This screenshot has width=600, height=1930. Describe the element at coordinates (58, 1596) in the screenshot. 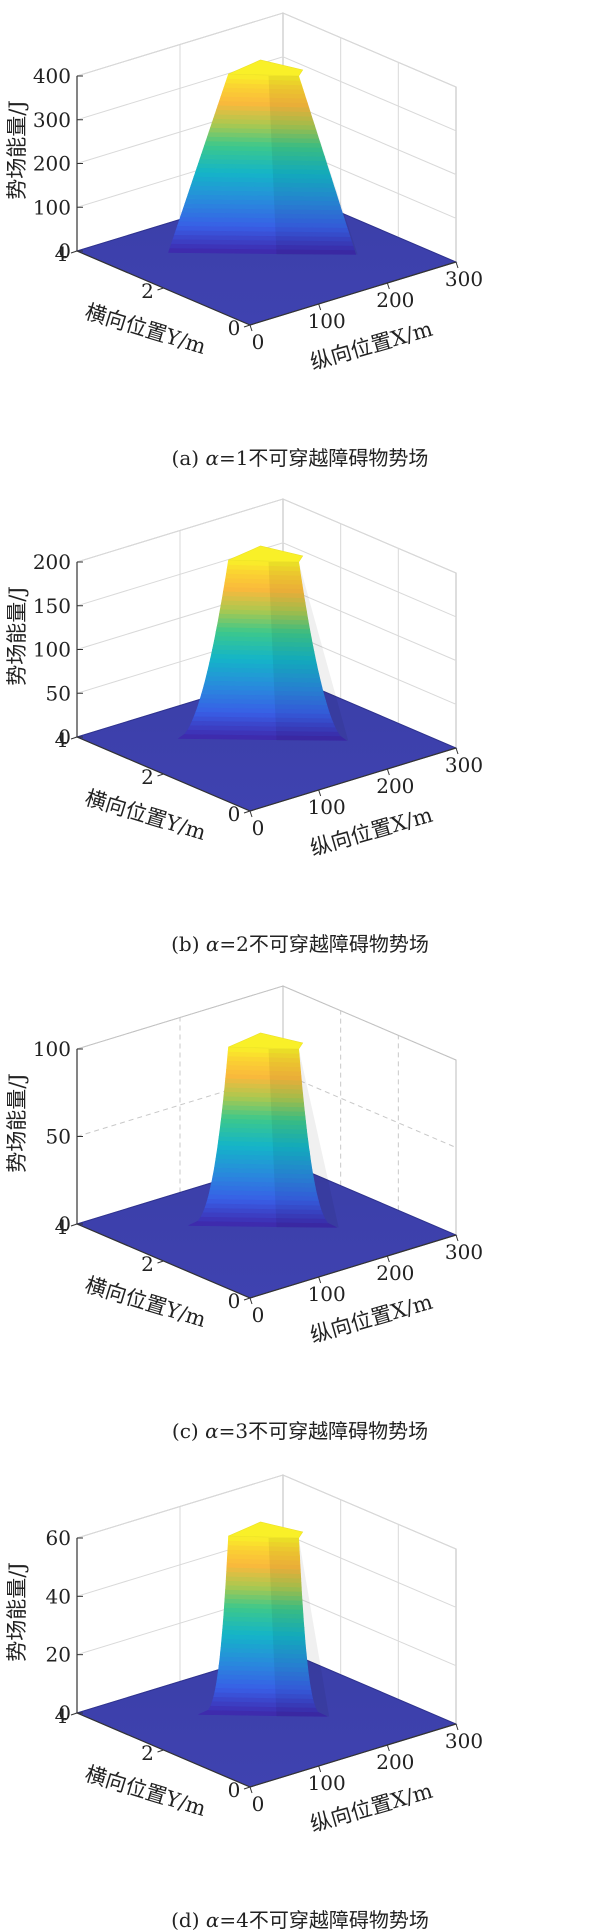

I see `z-tick-label: 40` at that location.